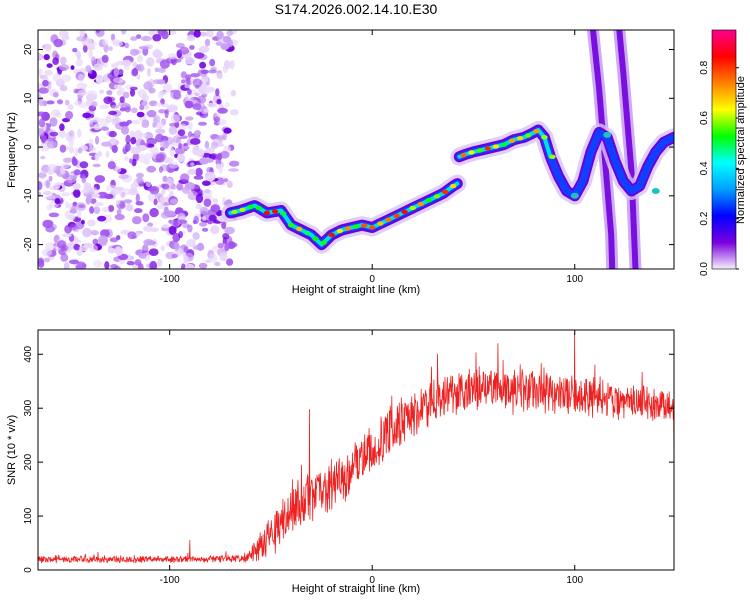 This screenshot has width=750, height=600. Describe the element at coordinates (356, 589) in the screenshot. I see `bottom-x-axis-label: Height of straight line (km)` at that location.